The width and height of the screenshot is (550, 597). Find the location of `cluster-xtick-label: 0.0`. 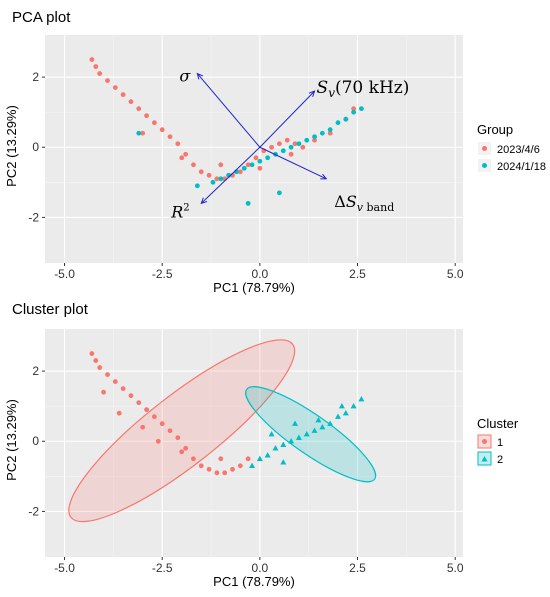

cluster-xtick-label: 0.0 is located at coordinates (260, 568).